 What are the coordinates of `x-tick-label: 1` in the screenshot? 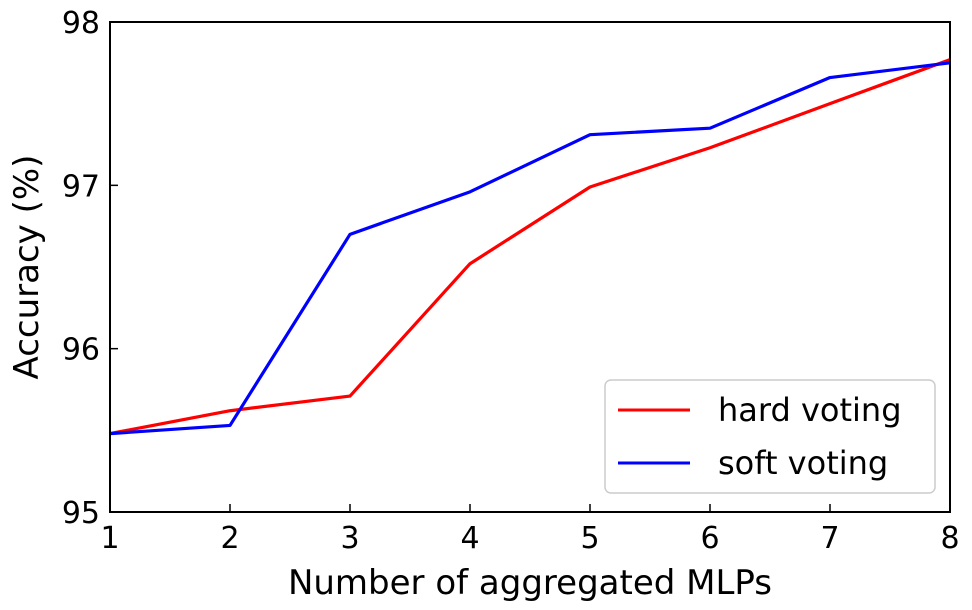 It's located at (109, 538).